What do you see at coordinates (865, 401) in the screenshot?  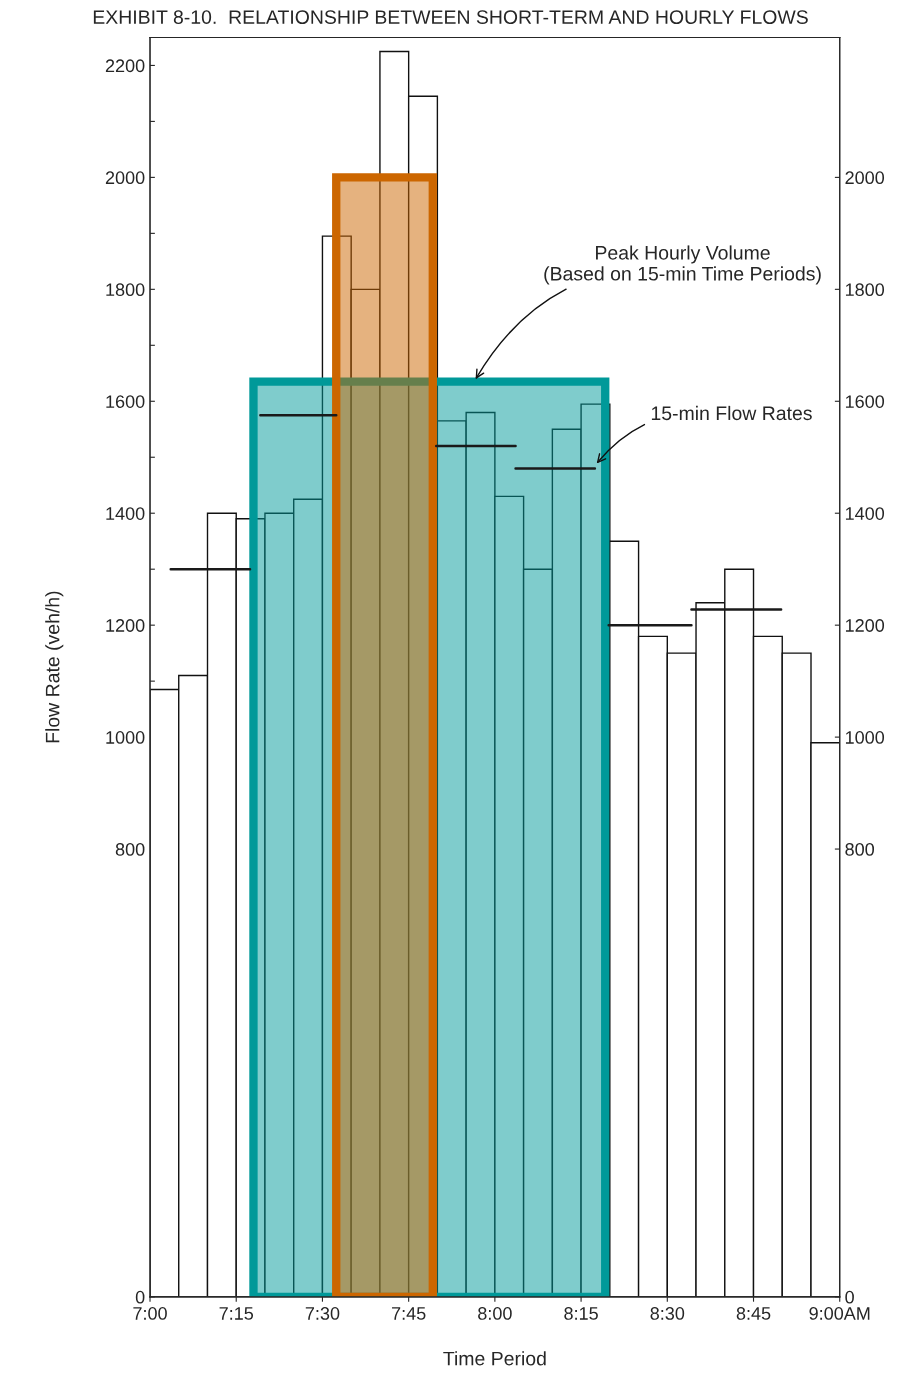 I see `y2-tick-label: 1600` at bounding box center [865, 401].